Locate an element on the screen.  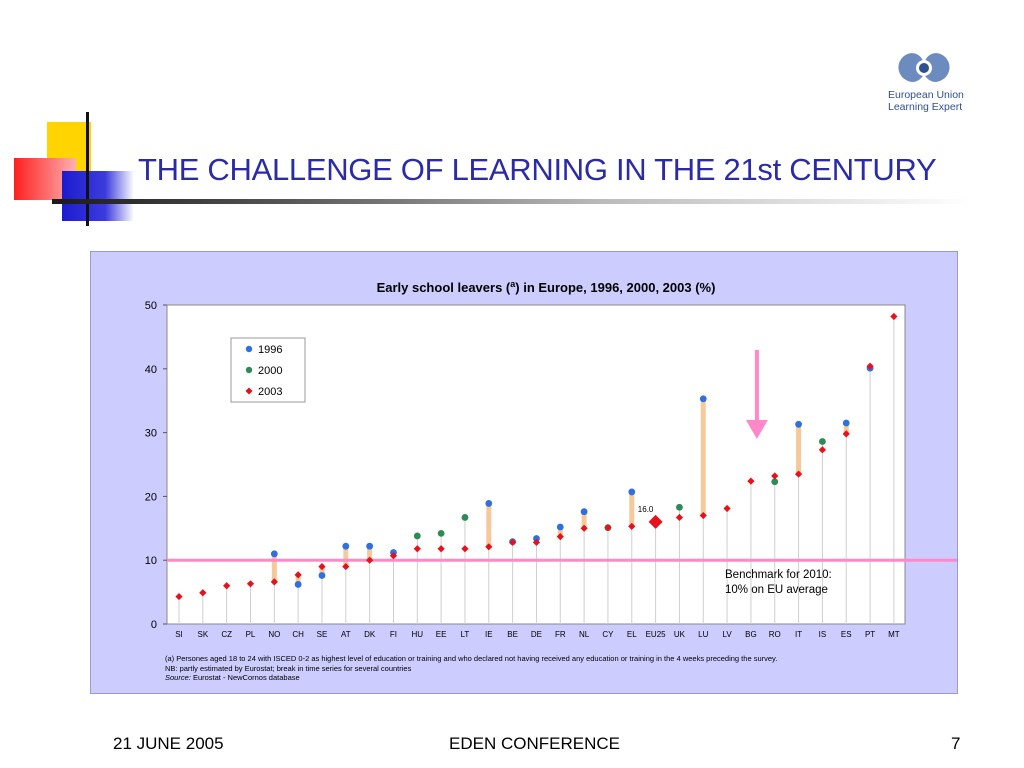
page-number: 7 is located at coordinates (956, 743).